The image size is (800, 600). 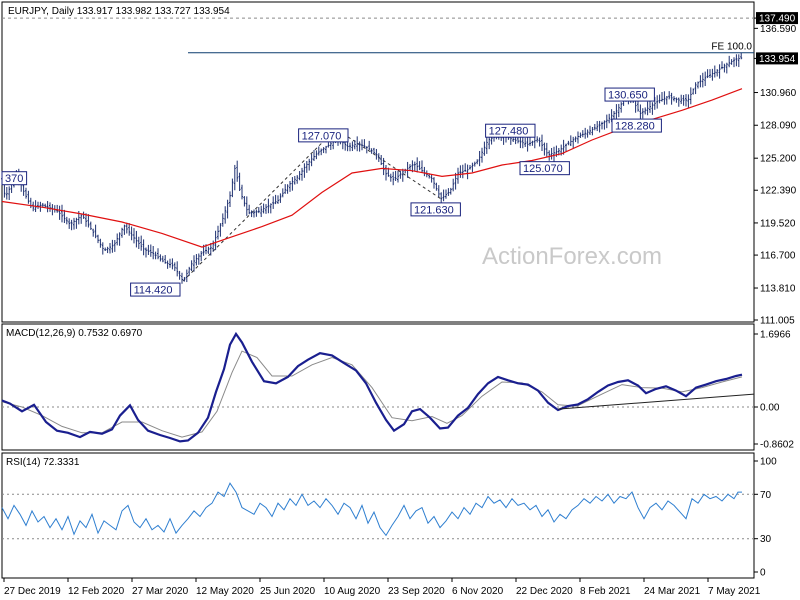 I want to click on macd-signal-line, so click(x=372, y=394).